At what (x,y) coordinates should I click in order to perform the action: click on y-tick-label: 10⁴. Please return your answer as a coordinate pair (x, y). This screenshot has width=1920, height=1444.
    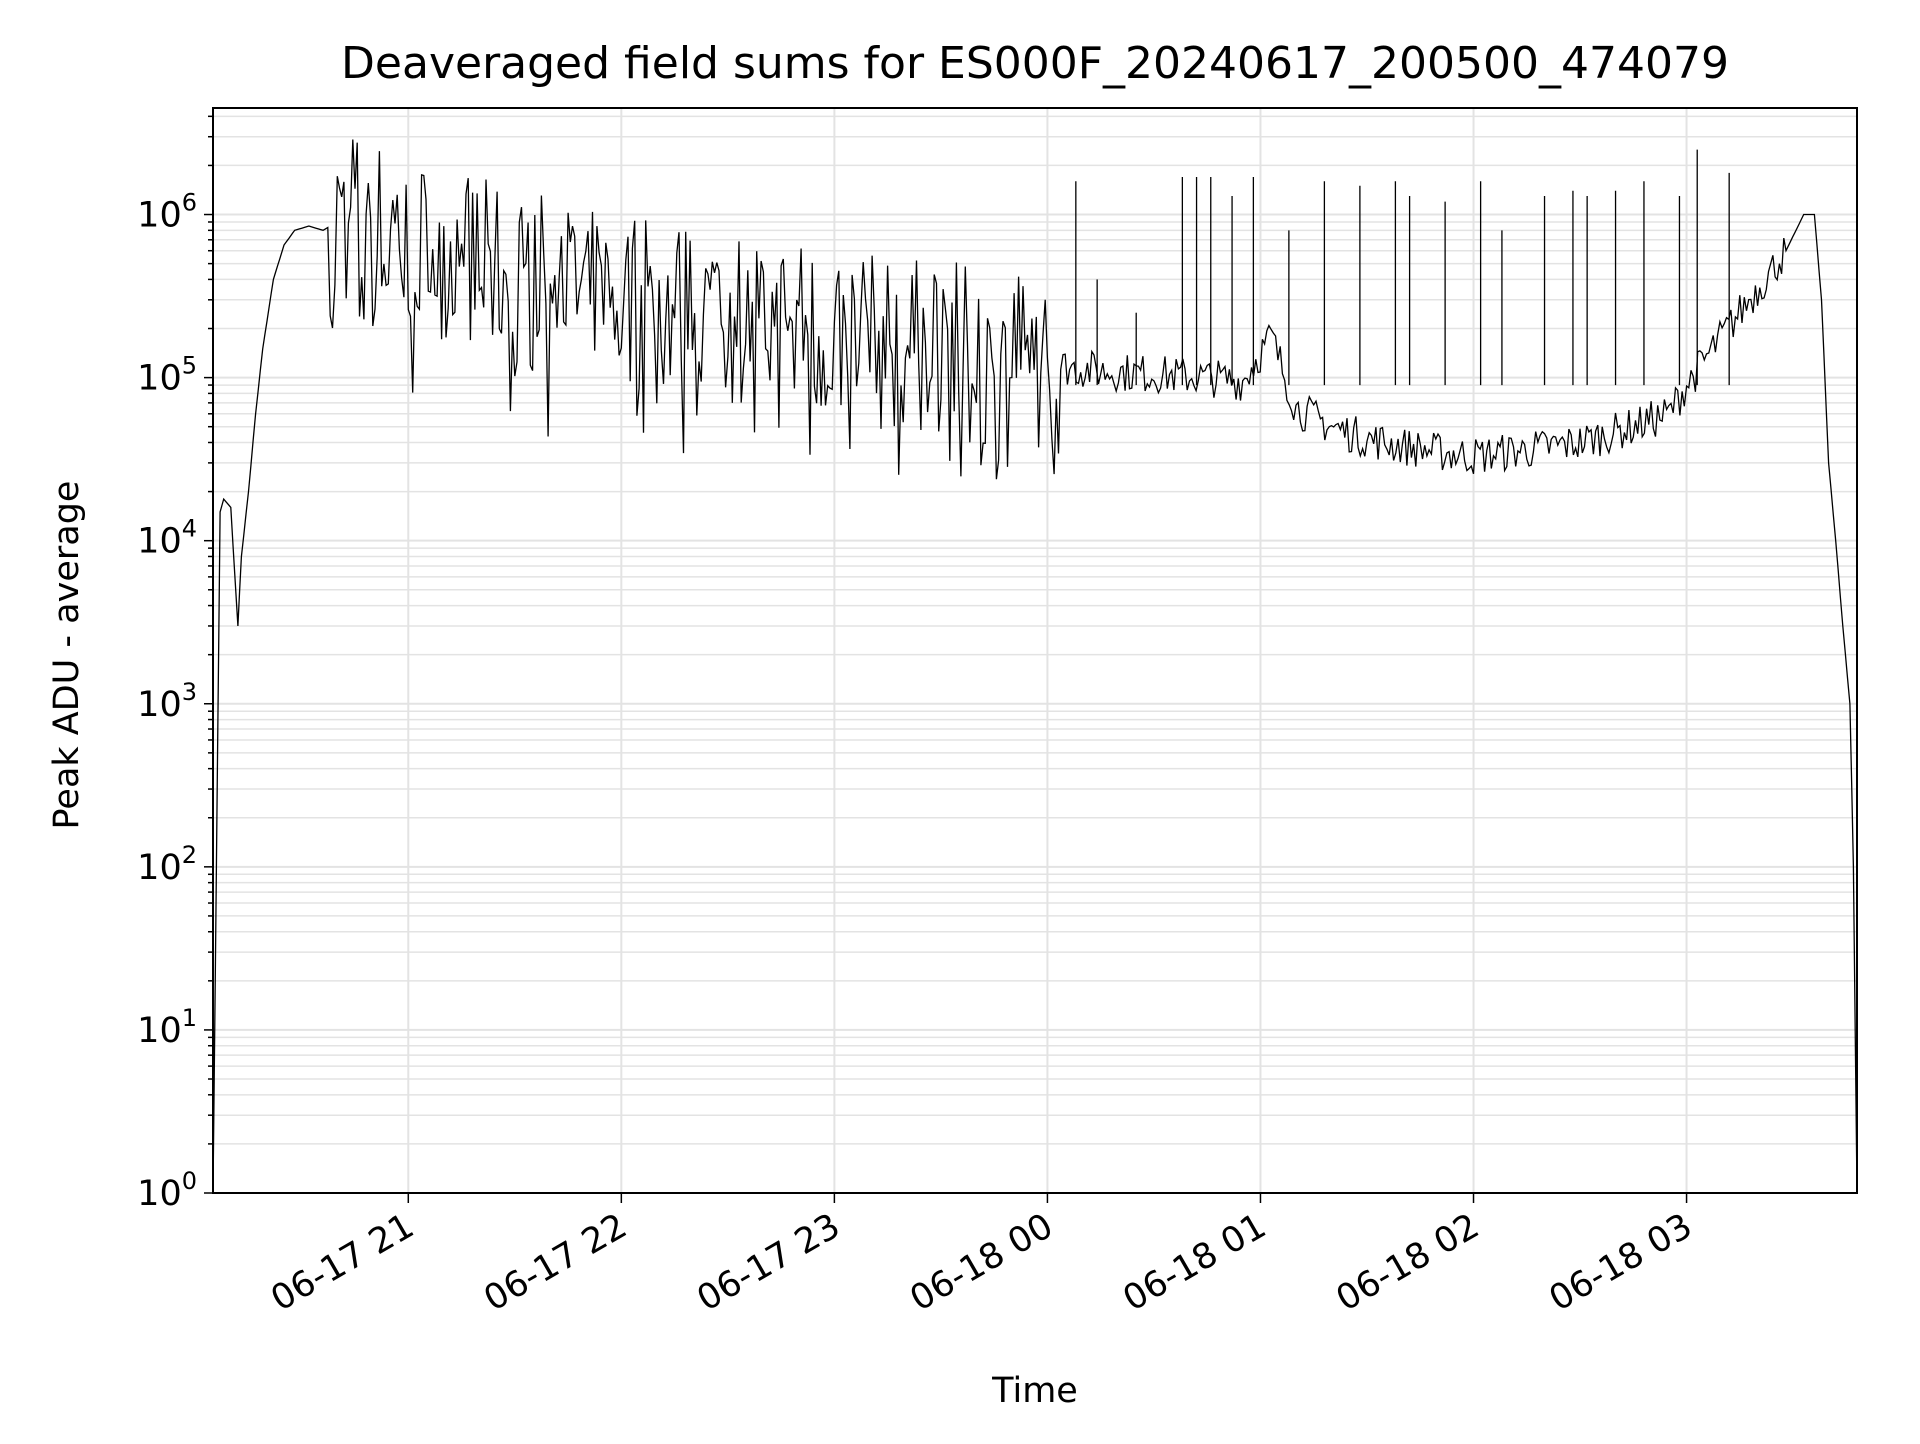
    Looking at the image, I should click on (167, 538).